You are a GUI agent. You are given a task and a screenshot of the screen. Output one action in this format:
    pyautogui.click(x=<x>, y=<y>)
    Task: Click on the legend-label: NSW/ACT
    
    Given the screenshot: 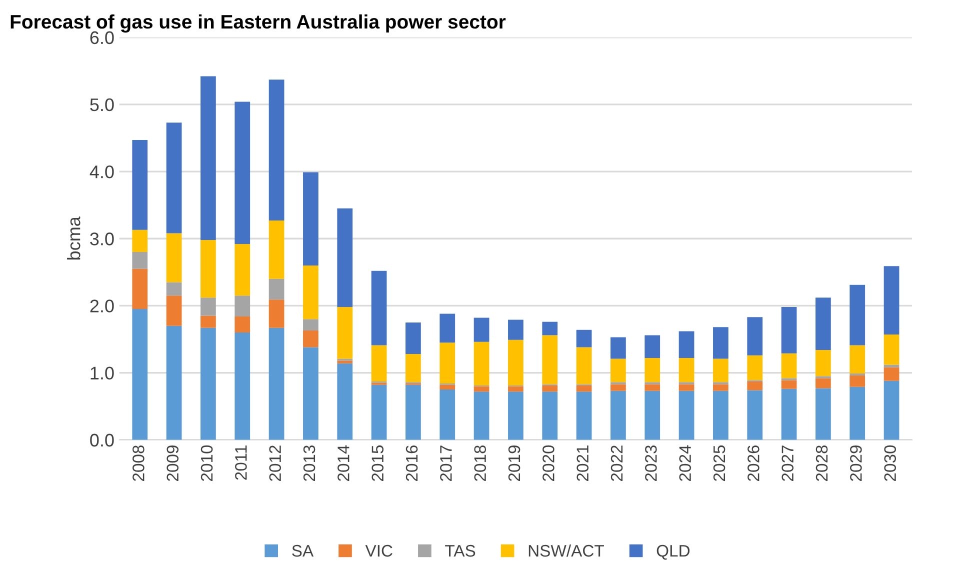 What is the action you would take?
    pyautogui.click(x=566, y=550)
    